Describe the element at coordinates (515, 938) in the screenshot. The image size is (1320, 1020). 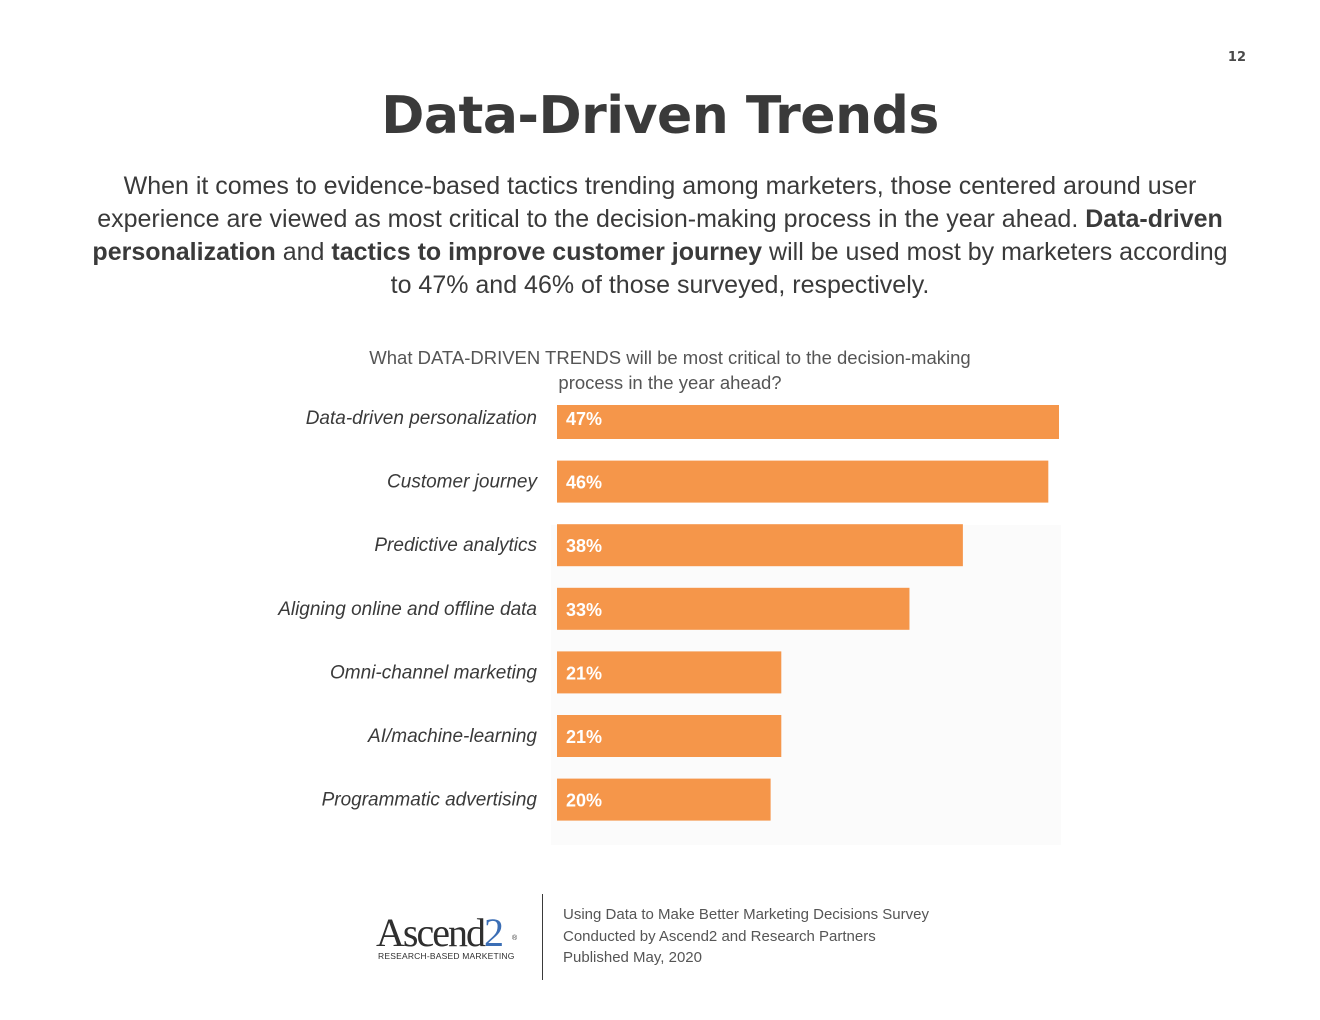
I see `logo-registered-mark: ®` at that location.